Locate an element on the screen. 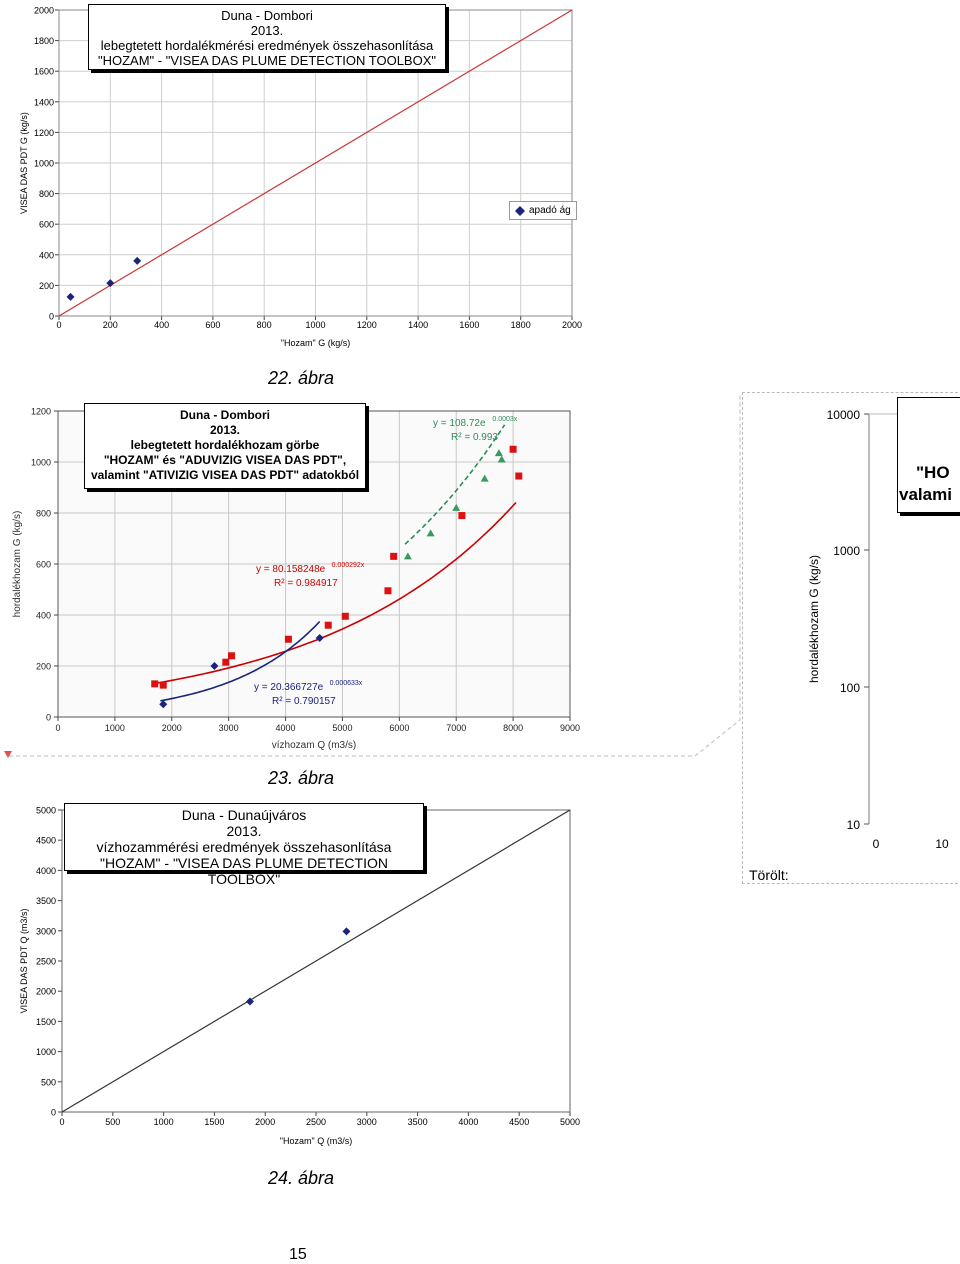  equation-exponent-1: 0.0003x is located at coordinates (504, 419).